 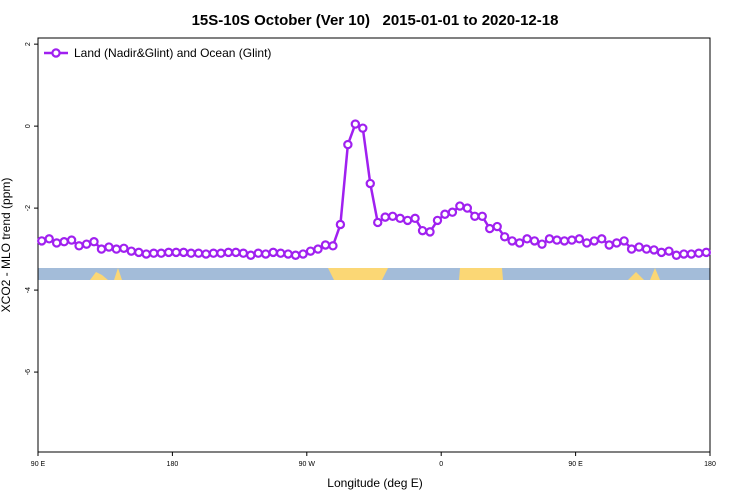 I want to click on land-ocean-mask, so click(x=374, y=274).